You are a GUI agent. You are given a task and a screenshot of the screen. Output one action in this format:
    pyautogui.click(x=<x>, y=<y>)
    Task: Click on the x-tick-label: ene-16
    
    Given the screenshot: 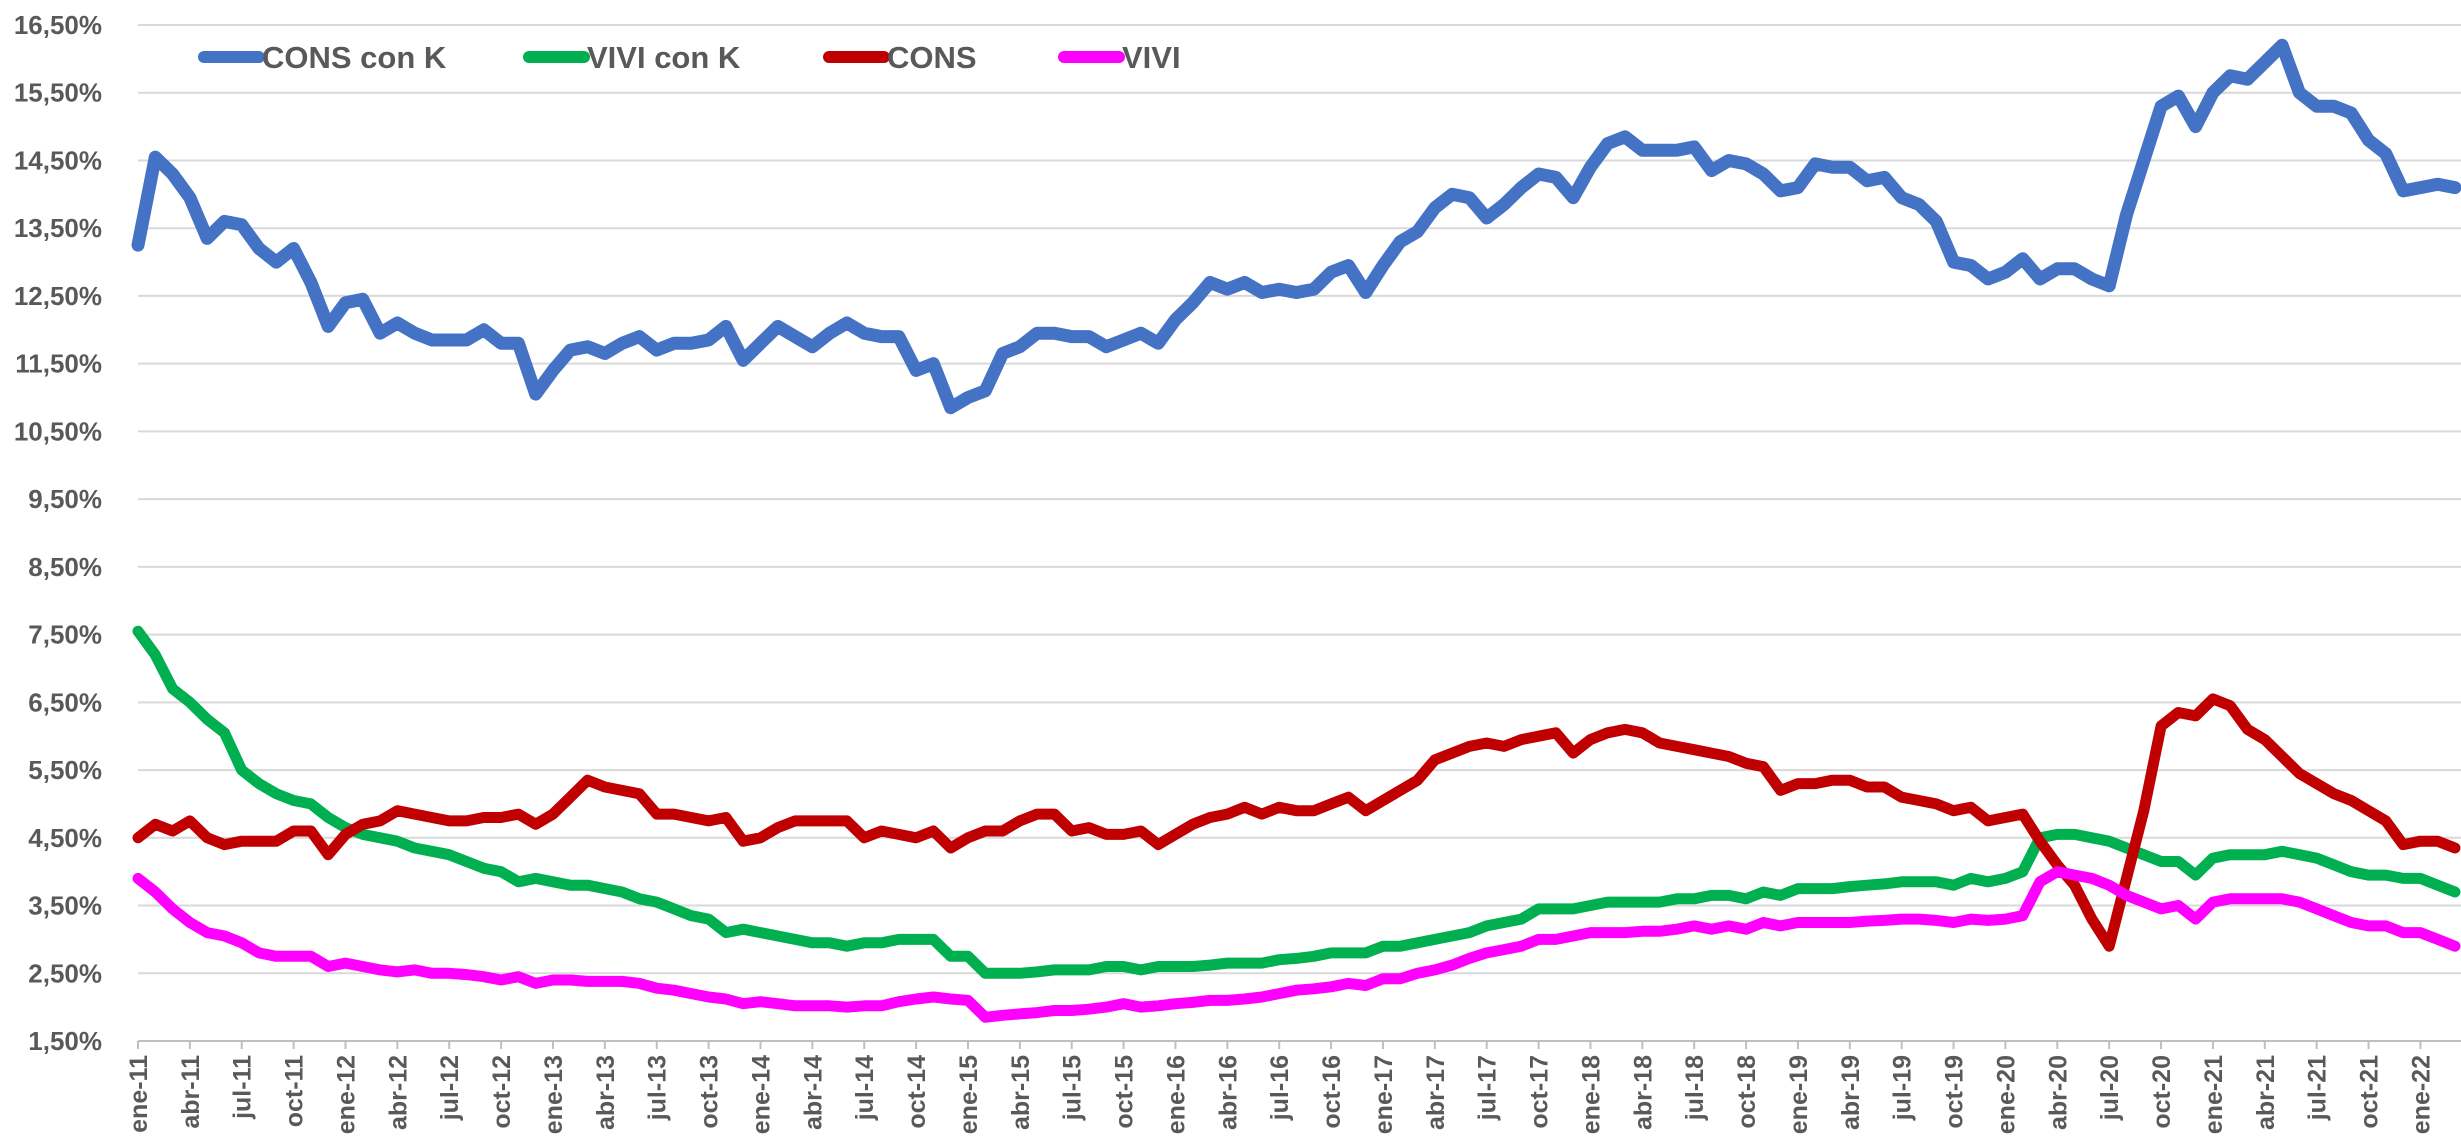 What is the action you would take?
    pyautogui.click(x=1176, y=1094)
    